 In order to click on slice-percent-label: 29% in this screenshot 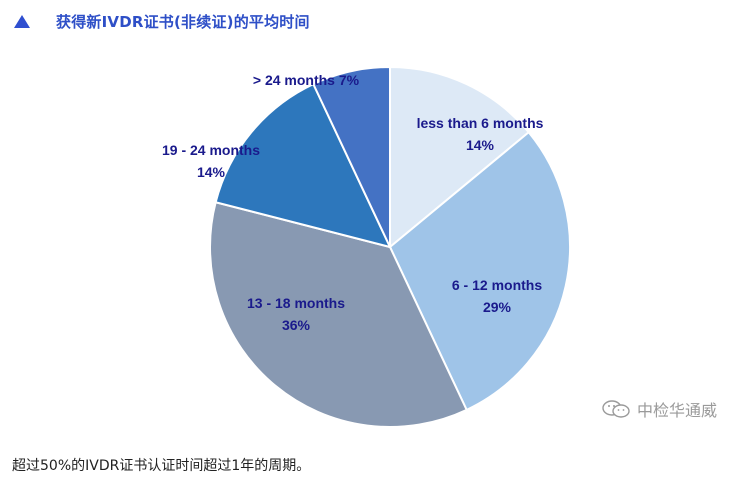, I will do `click(497, 307)`.